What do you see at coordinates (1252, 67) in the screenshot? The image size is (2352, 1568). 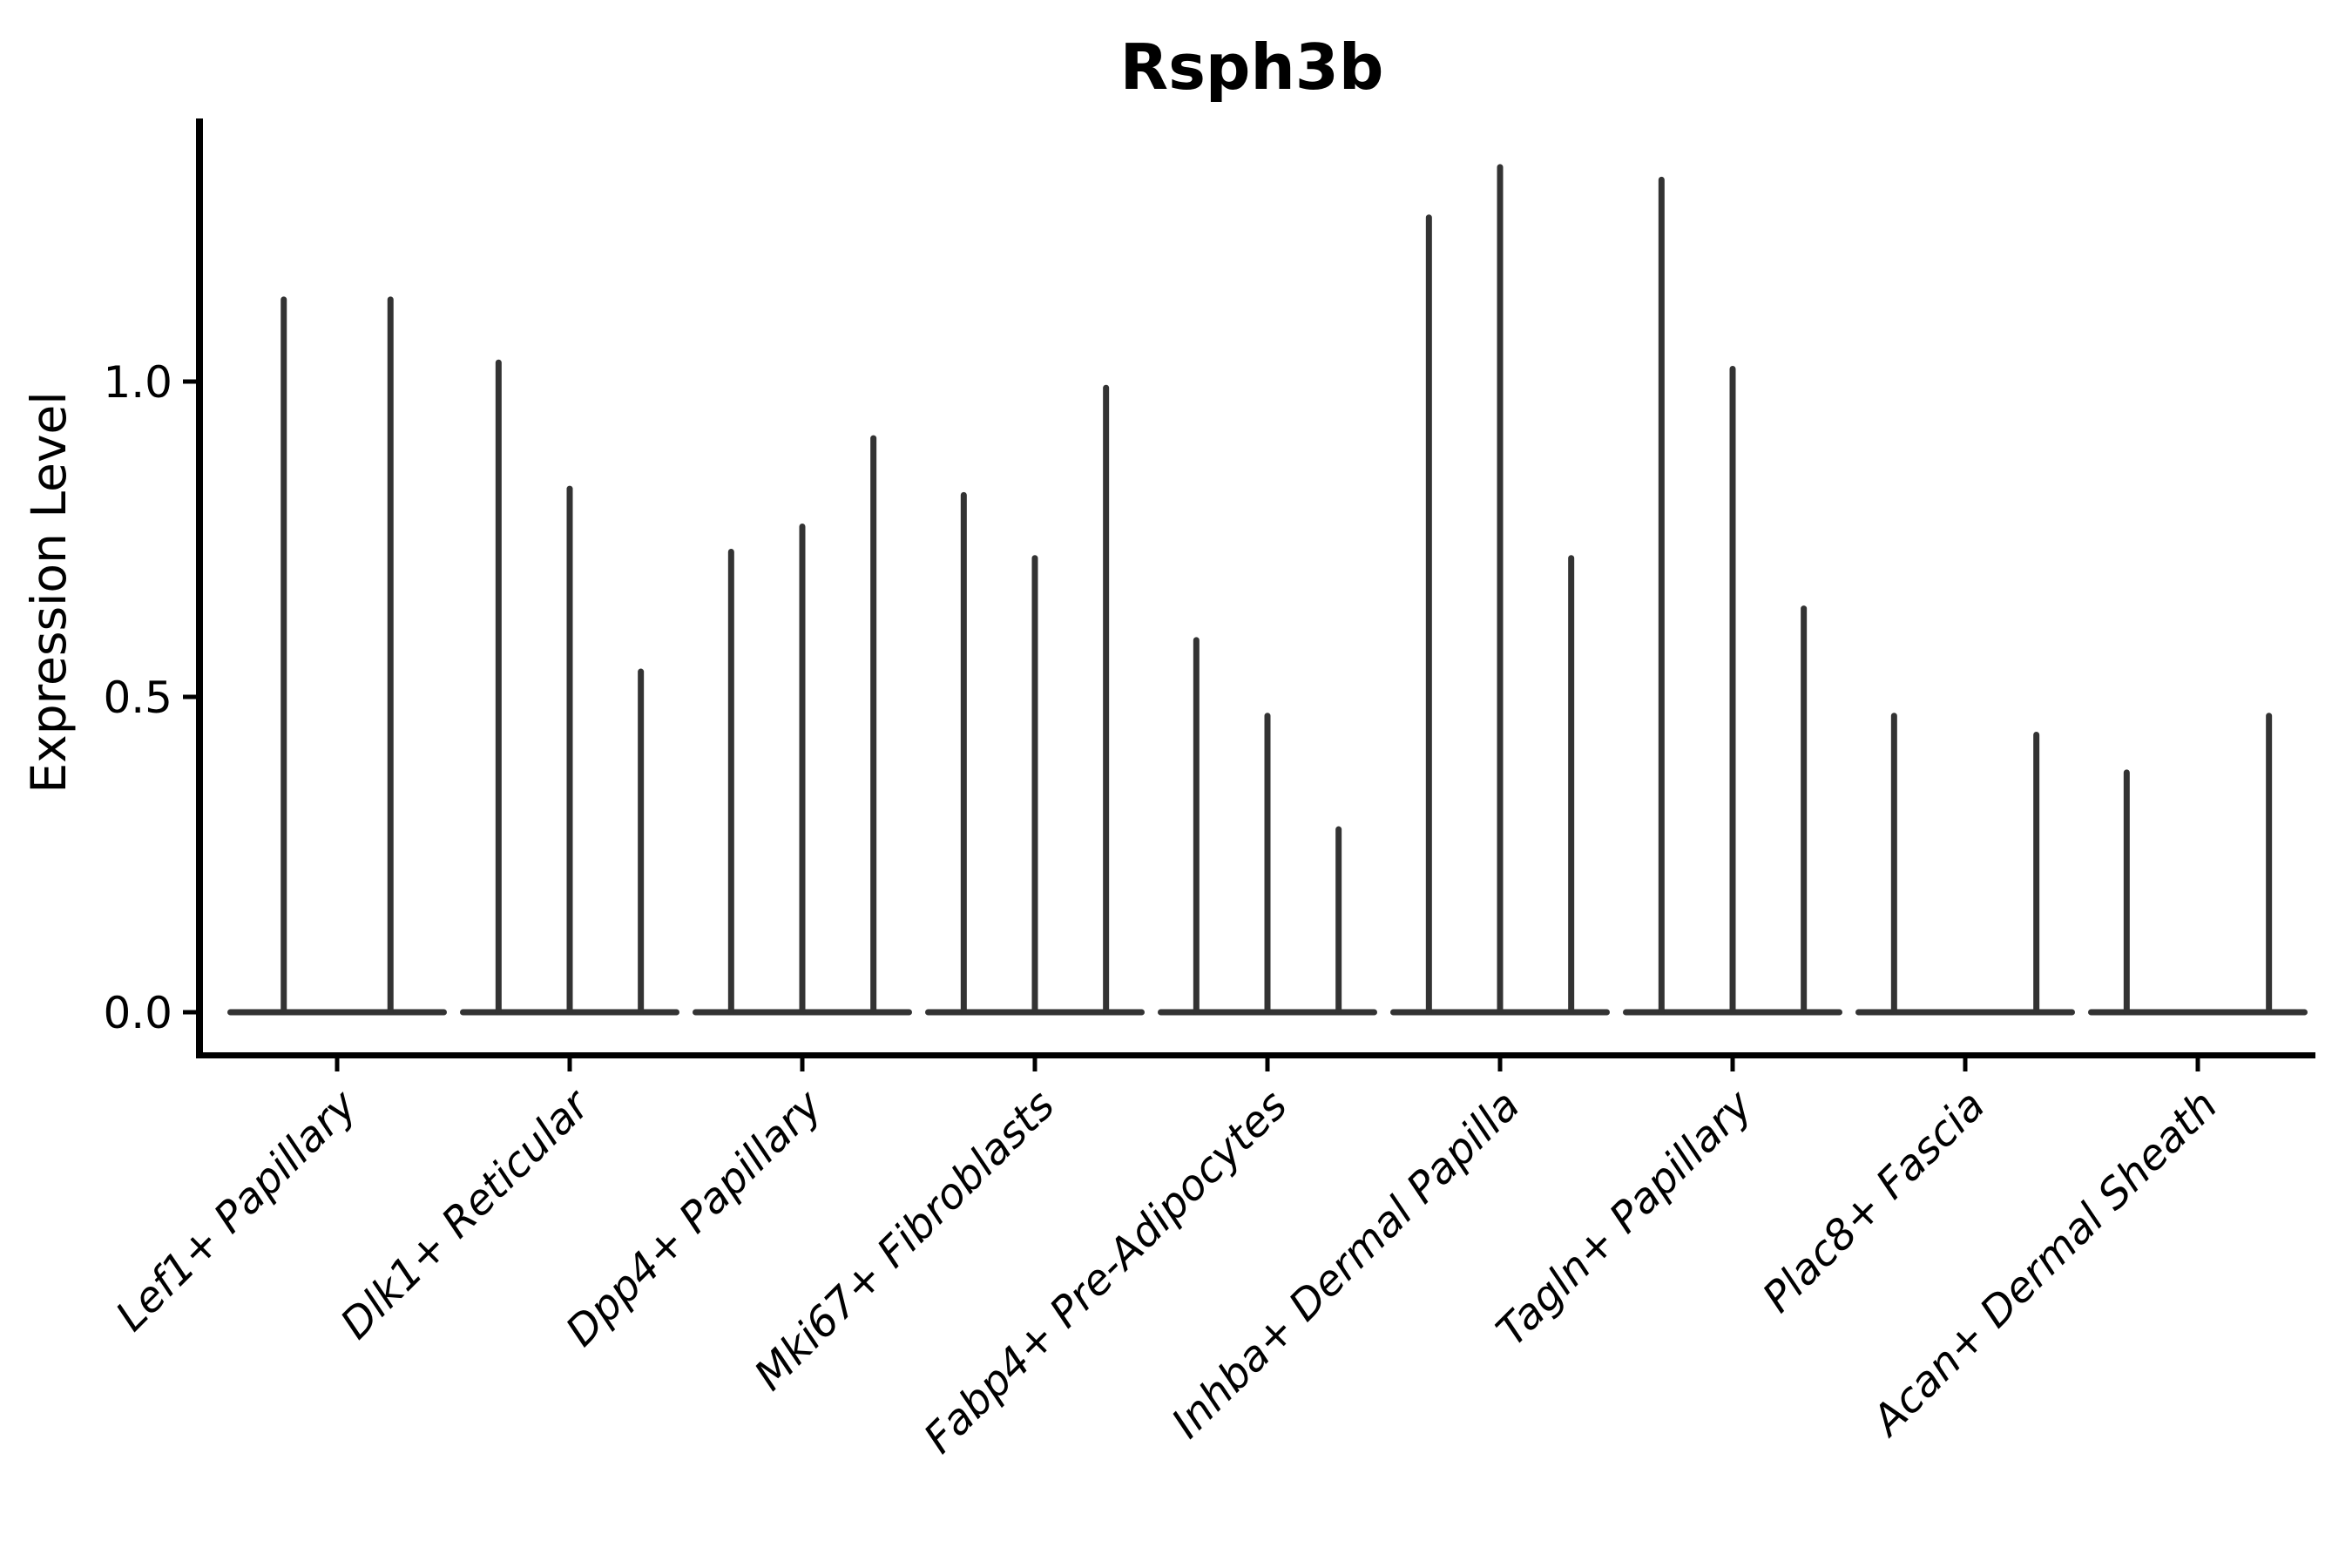 I see `chart-title: Rsph3b` at bounding box center [1252, 67].